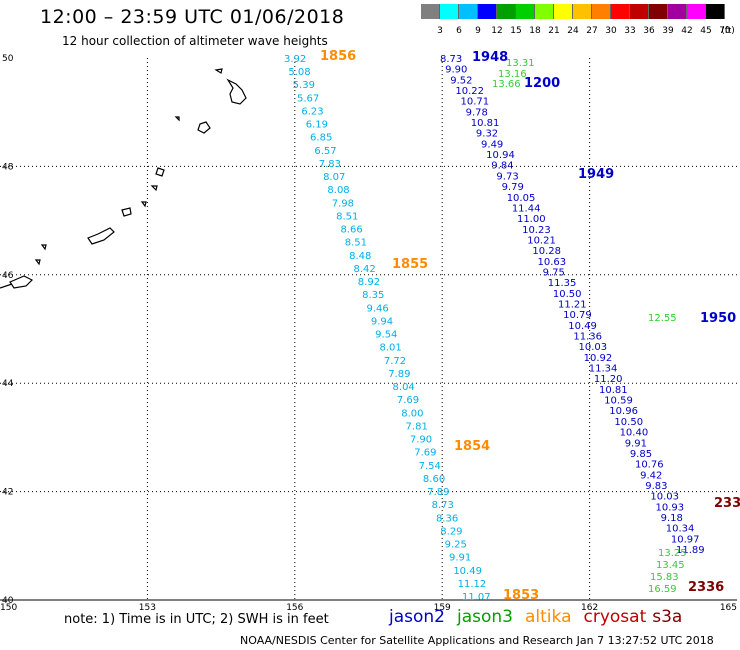 Image resolution: width=740 pixels, height=650 pixels. What do you see at coordinates (500, 155) in the screenshot?
I see `wave-height-value: 10.94` at bounding box center [500, 155].